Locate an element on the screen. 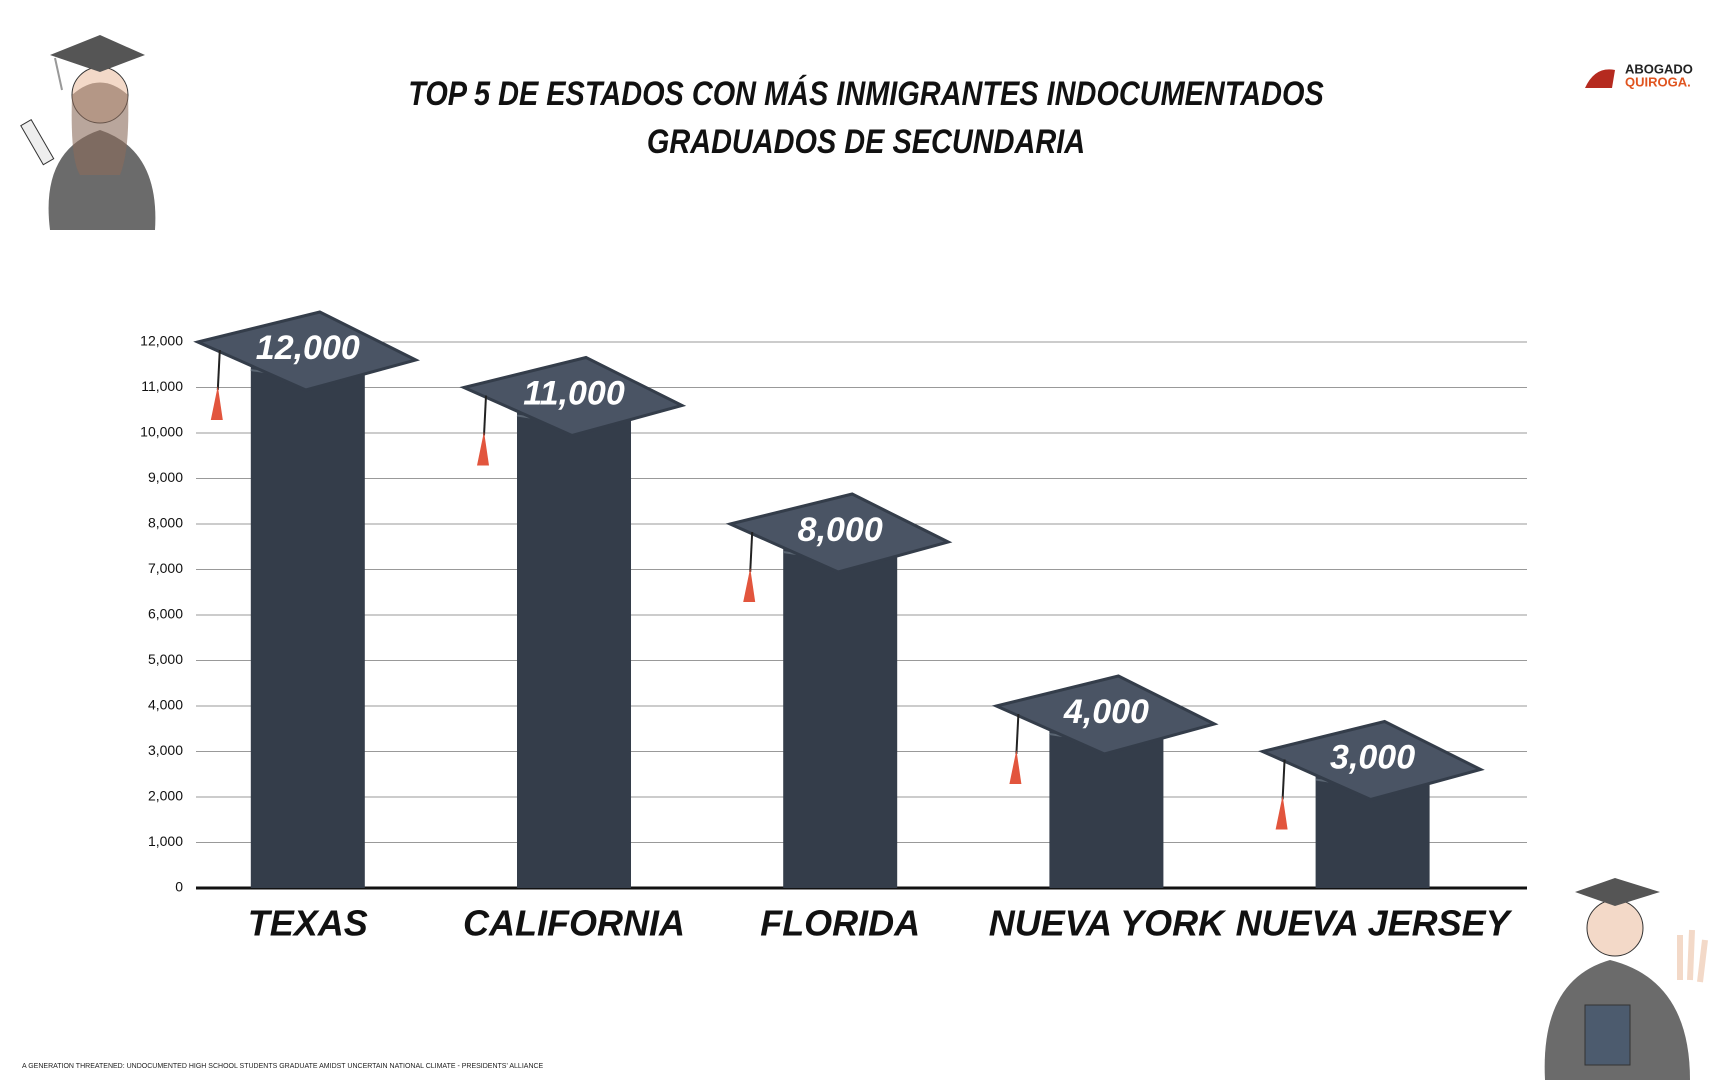  y-tick-label: 8,000 is located at coordinates (165, 523).